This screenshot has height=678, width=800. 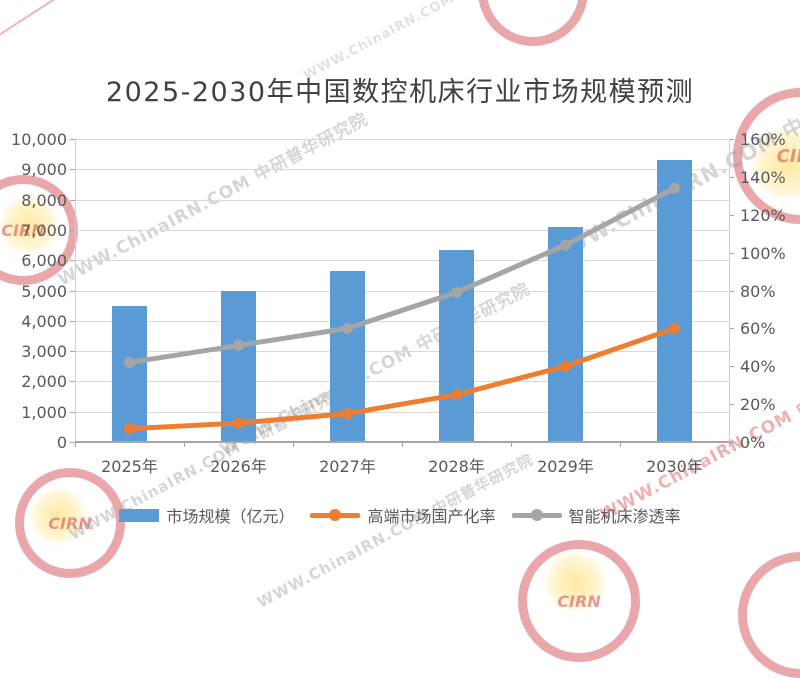 What do you see at coordinates (347, 414) in the screenshot?
I see `marker-series0-2027年` at bounding box center [347, 414].